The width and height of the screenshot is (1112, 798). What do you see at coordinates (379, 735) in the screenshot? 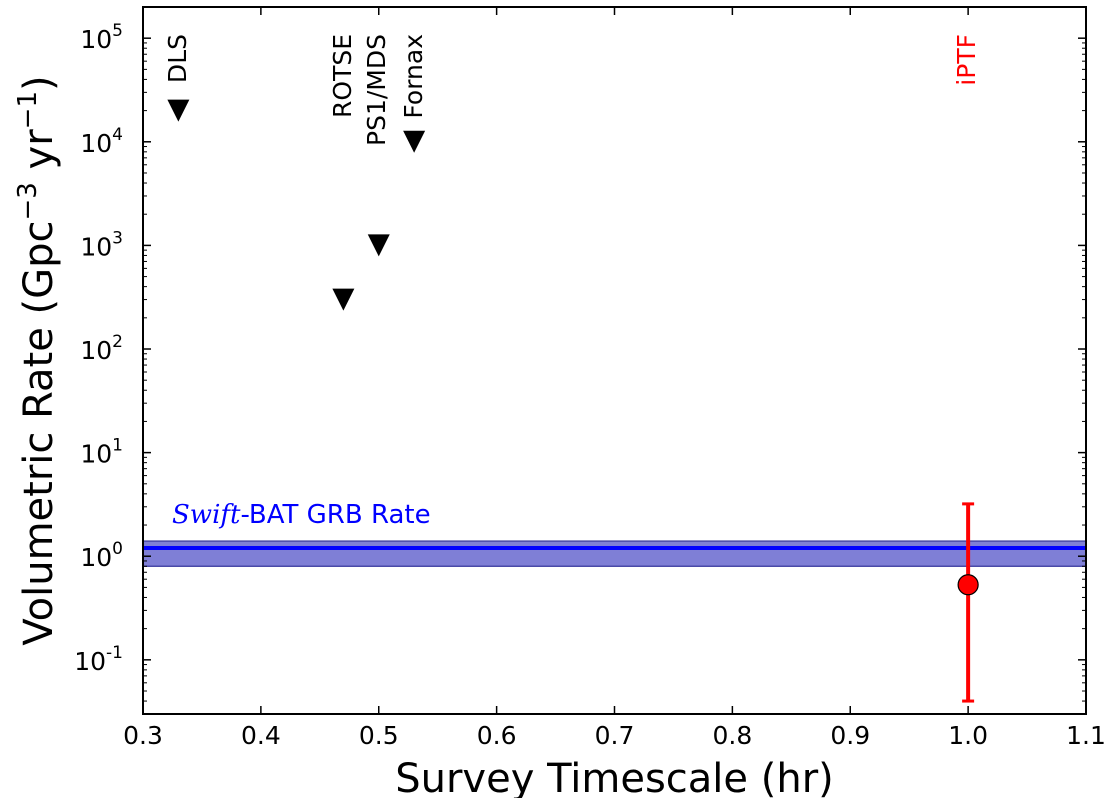
I see `x-tick-label: 0.5` at bounding box center [379, 735].